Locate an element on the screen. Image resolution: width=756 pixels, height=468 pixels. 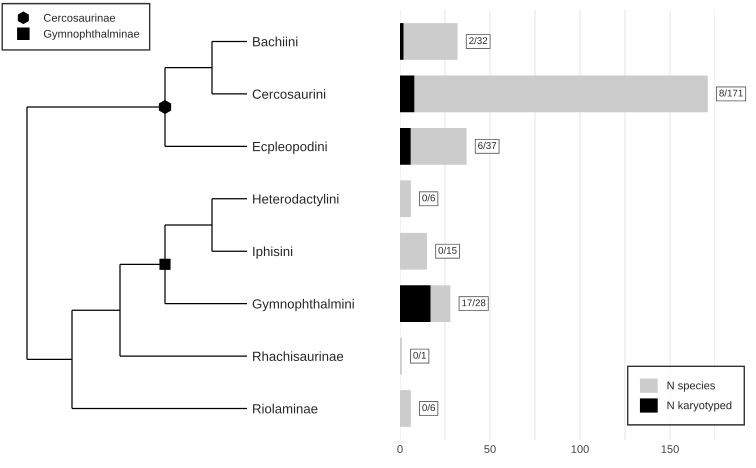
annotation: 17/28 is located at coordinates (474, 302).